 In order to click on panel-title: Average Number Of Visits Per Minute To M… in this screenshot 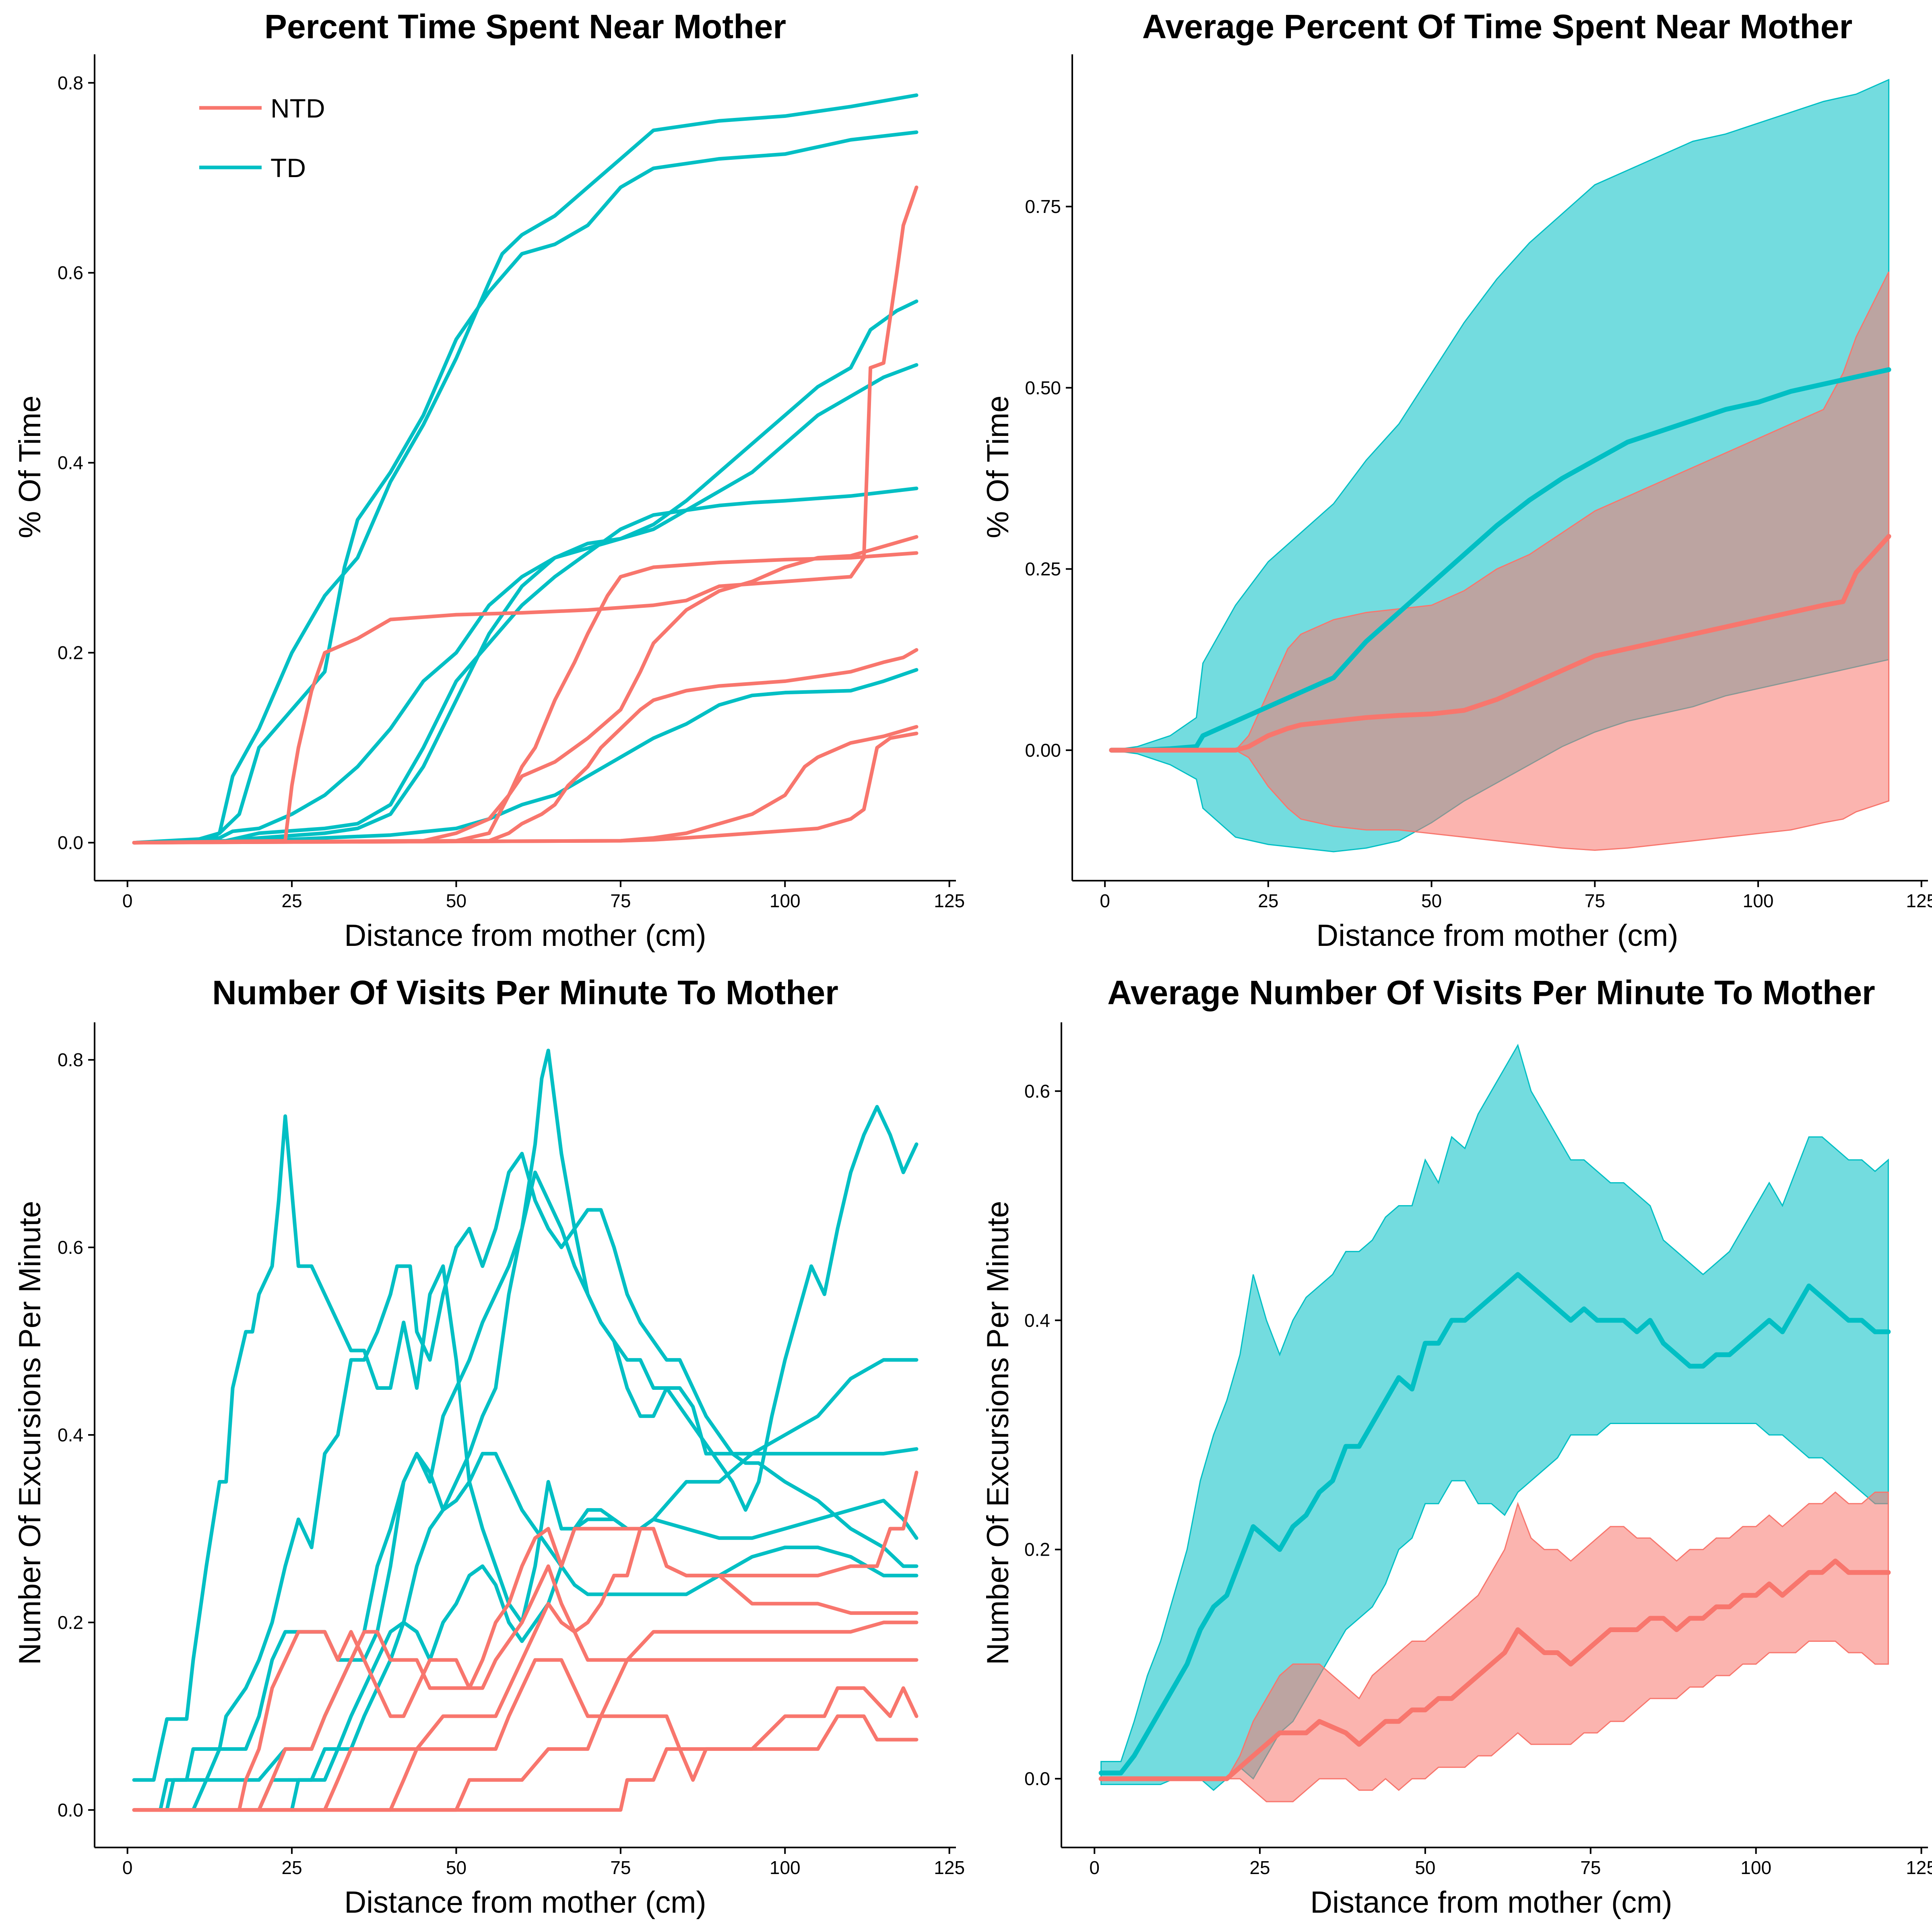, I will do `click(1491, 992)`.